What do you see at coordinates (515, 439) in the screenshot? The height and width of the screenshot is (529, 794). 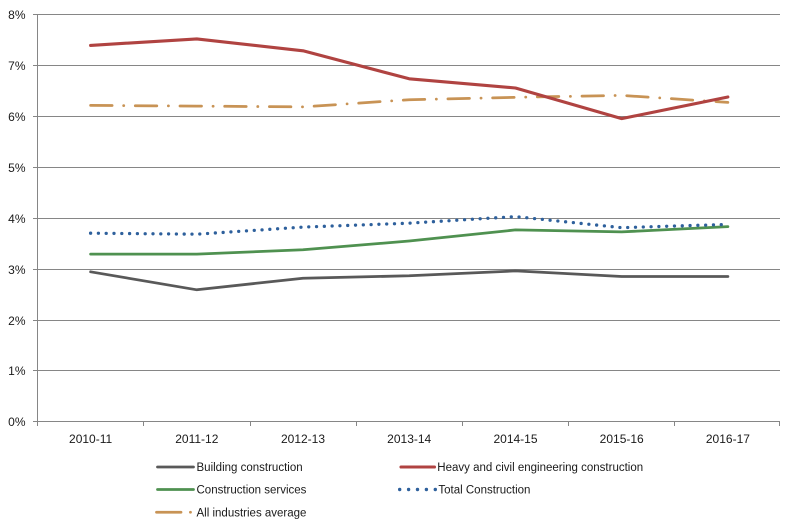 I see `svg-text: 2014-15` at bounding box center [515, 439].